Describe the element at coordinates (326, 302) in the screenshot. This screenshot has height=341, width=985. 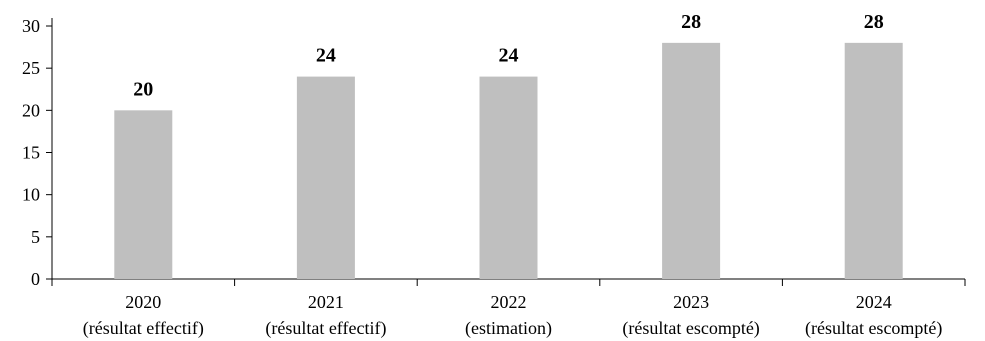
I see `x-tick-label-year: 2021` at that location.